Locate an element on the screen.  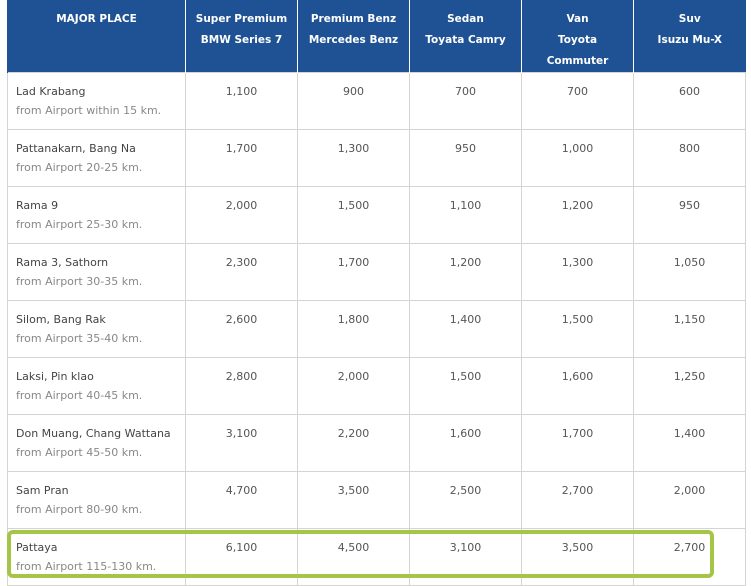
price-van: 1,200 is located at coordinates (577, 215).